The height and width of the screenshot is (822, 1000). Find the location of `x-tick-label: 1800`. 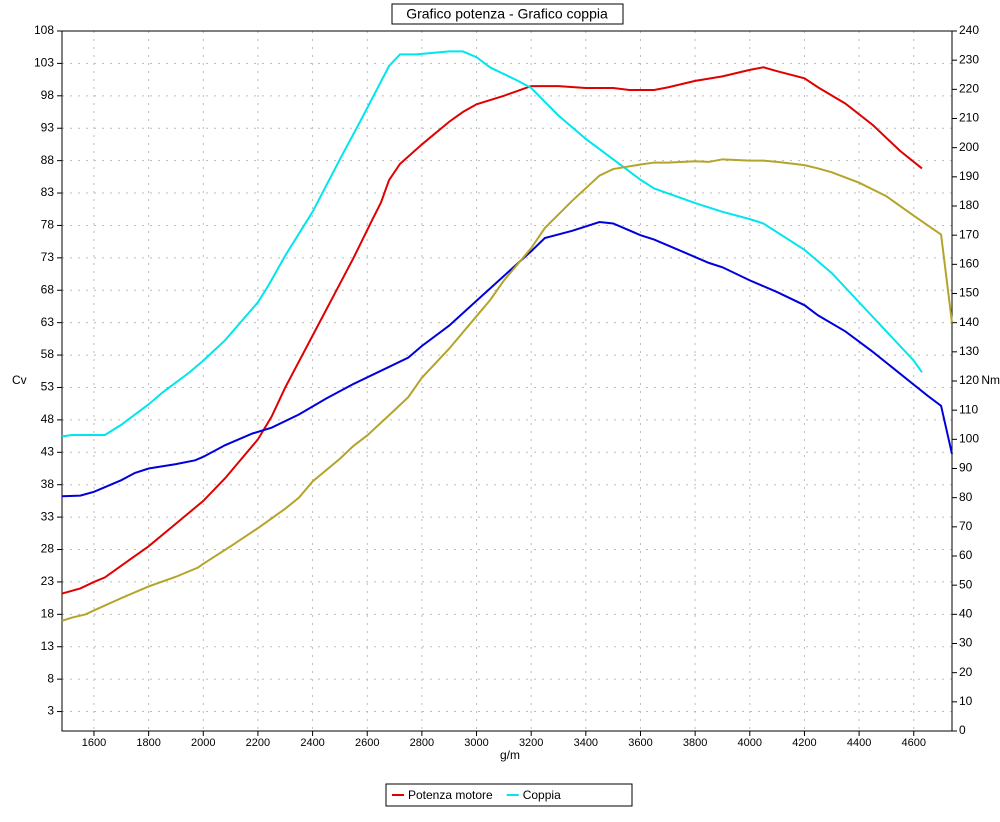

x-tick-label: 1800 is located at coordinates (148, 743).